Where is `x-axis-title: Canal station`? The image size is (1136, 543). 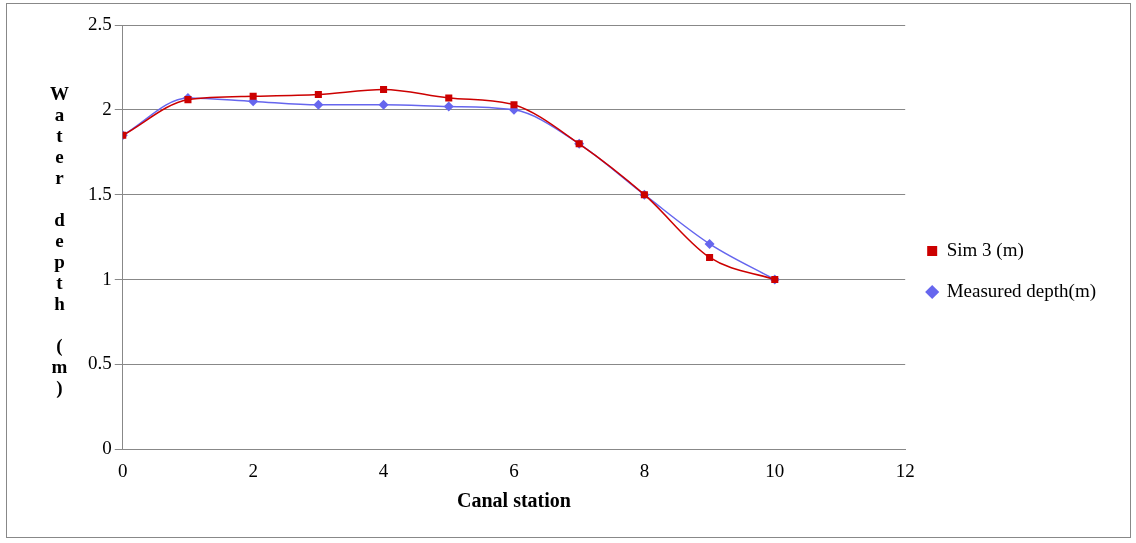
x-axis-title: Canal station is located at coordinates (514, 500).